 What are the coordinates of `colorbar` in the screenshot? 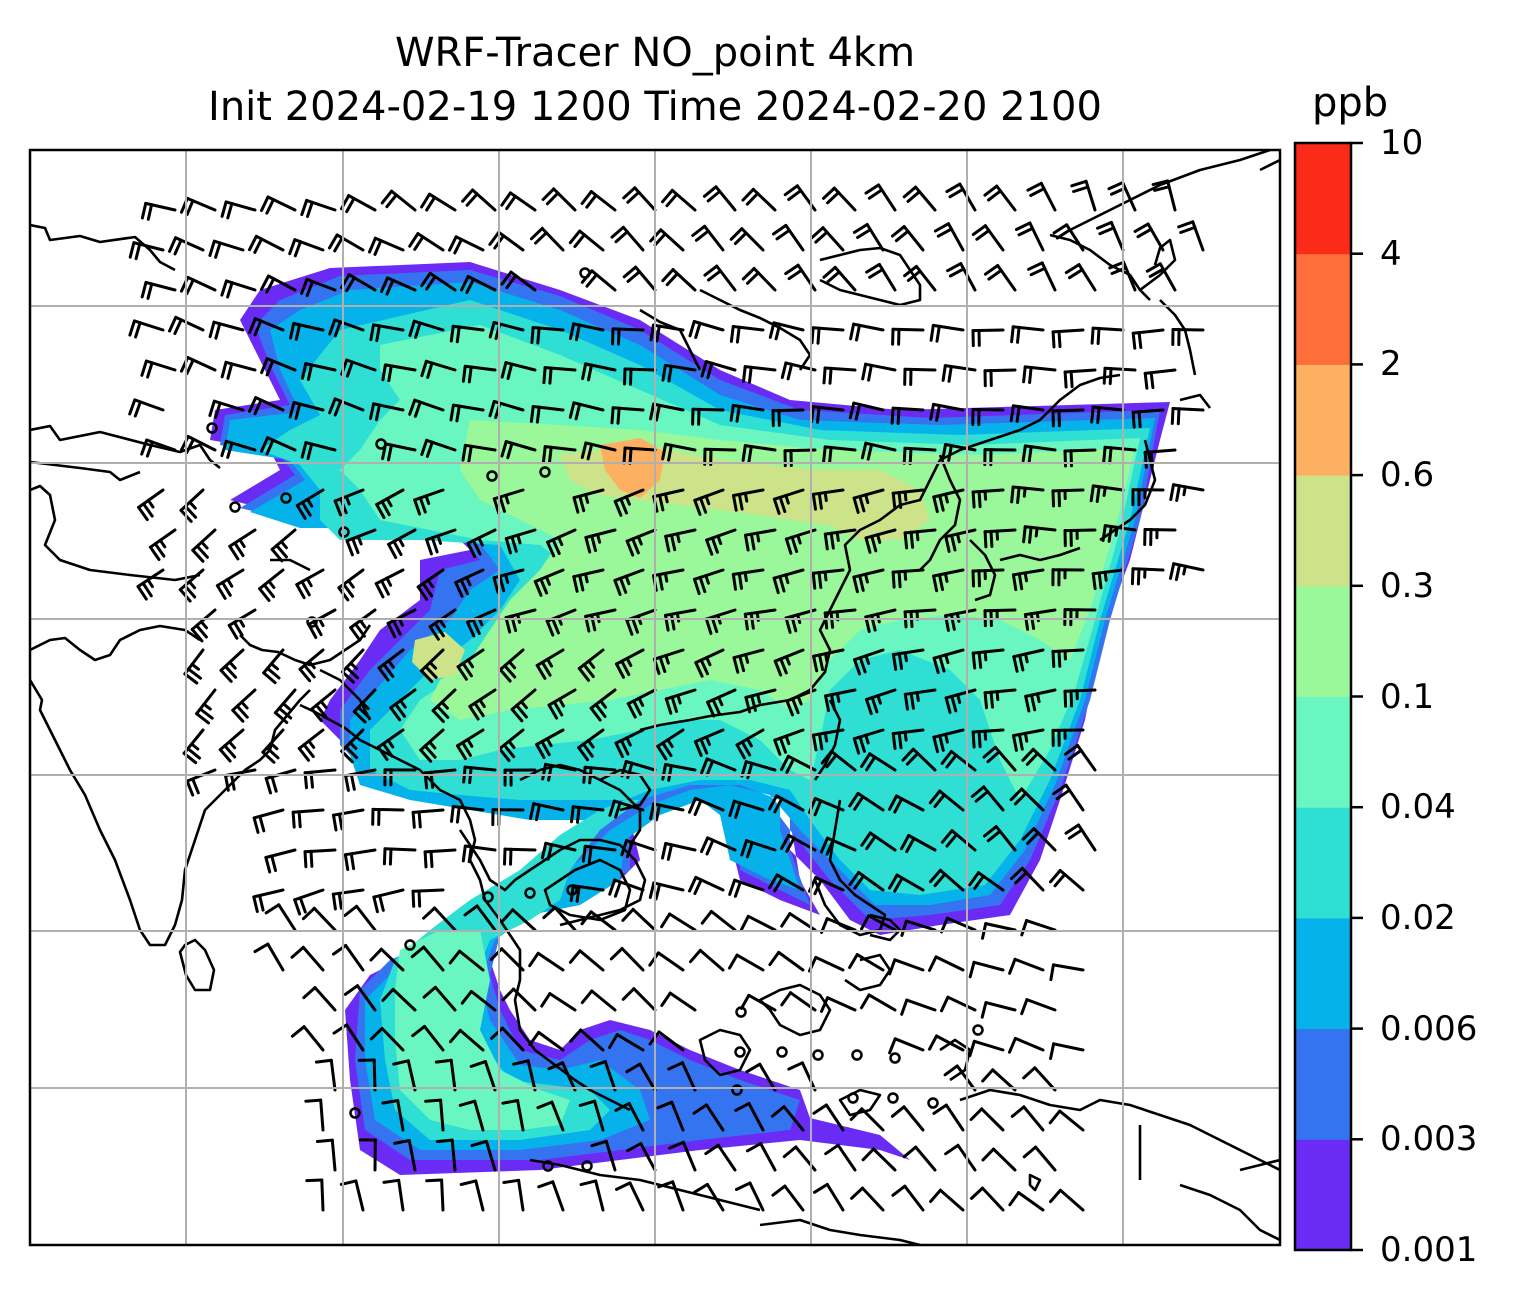 It's located at (1328, 696).